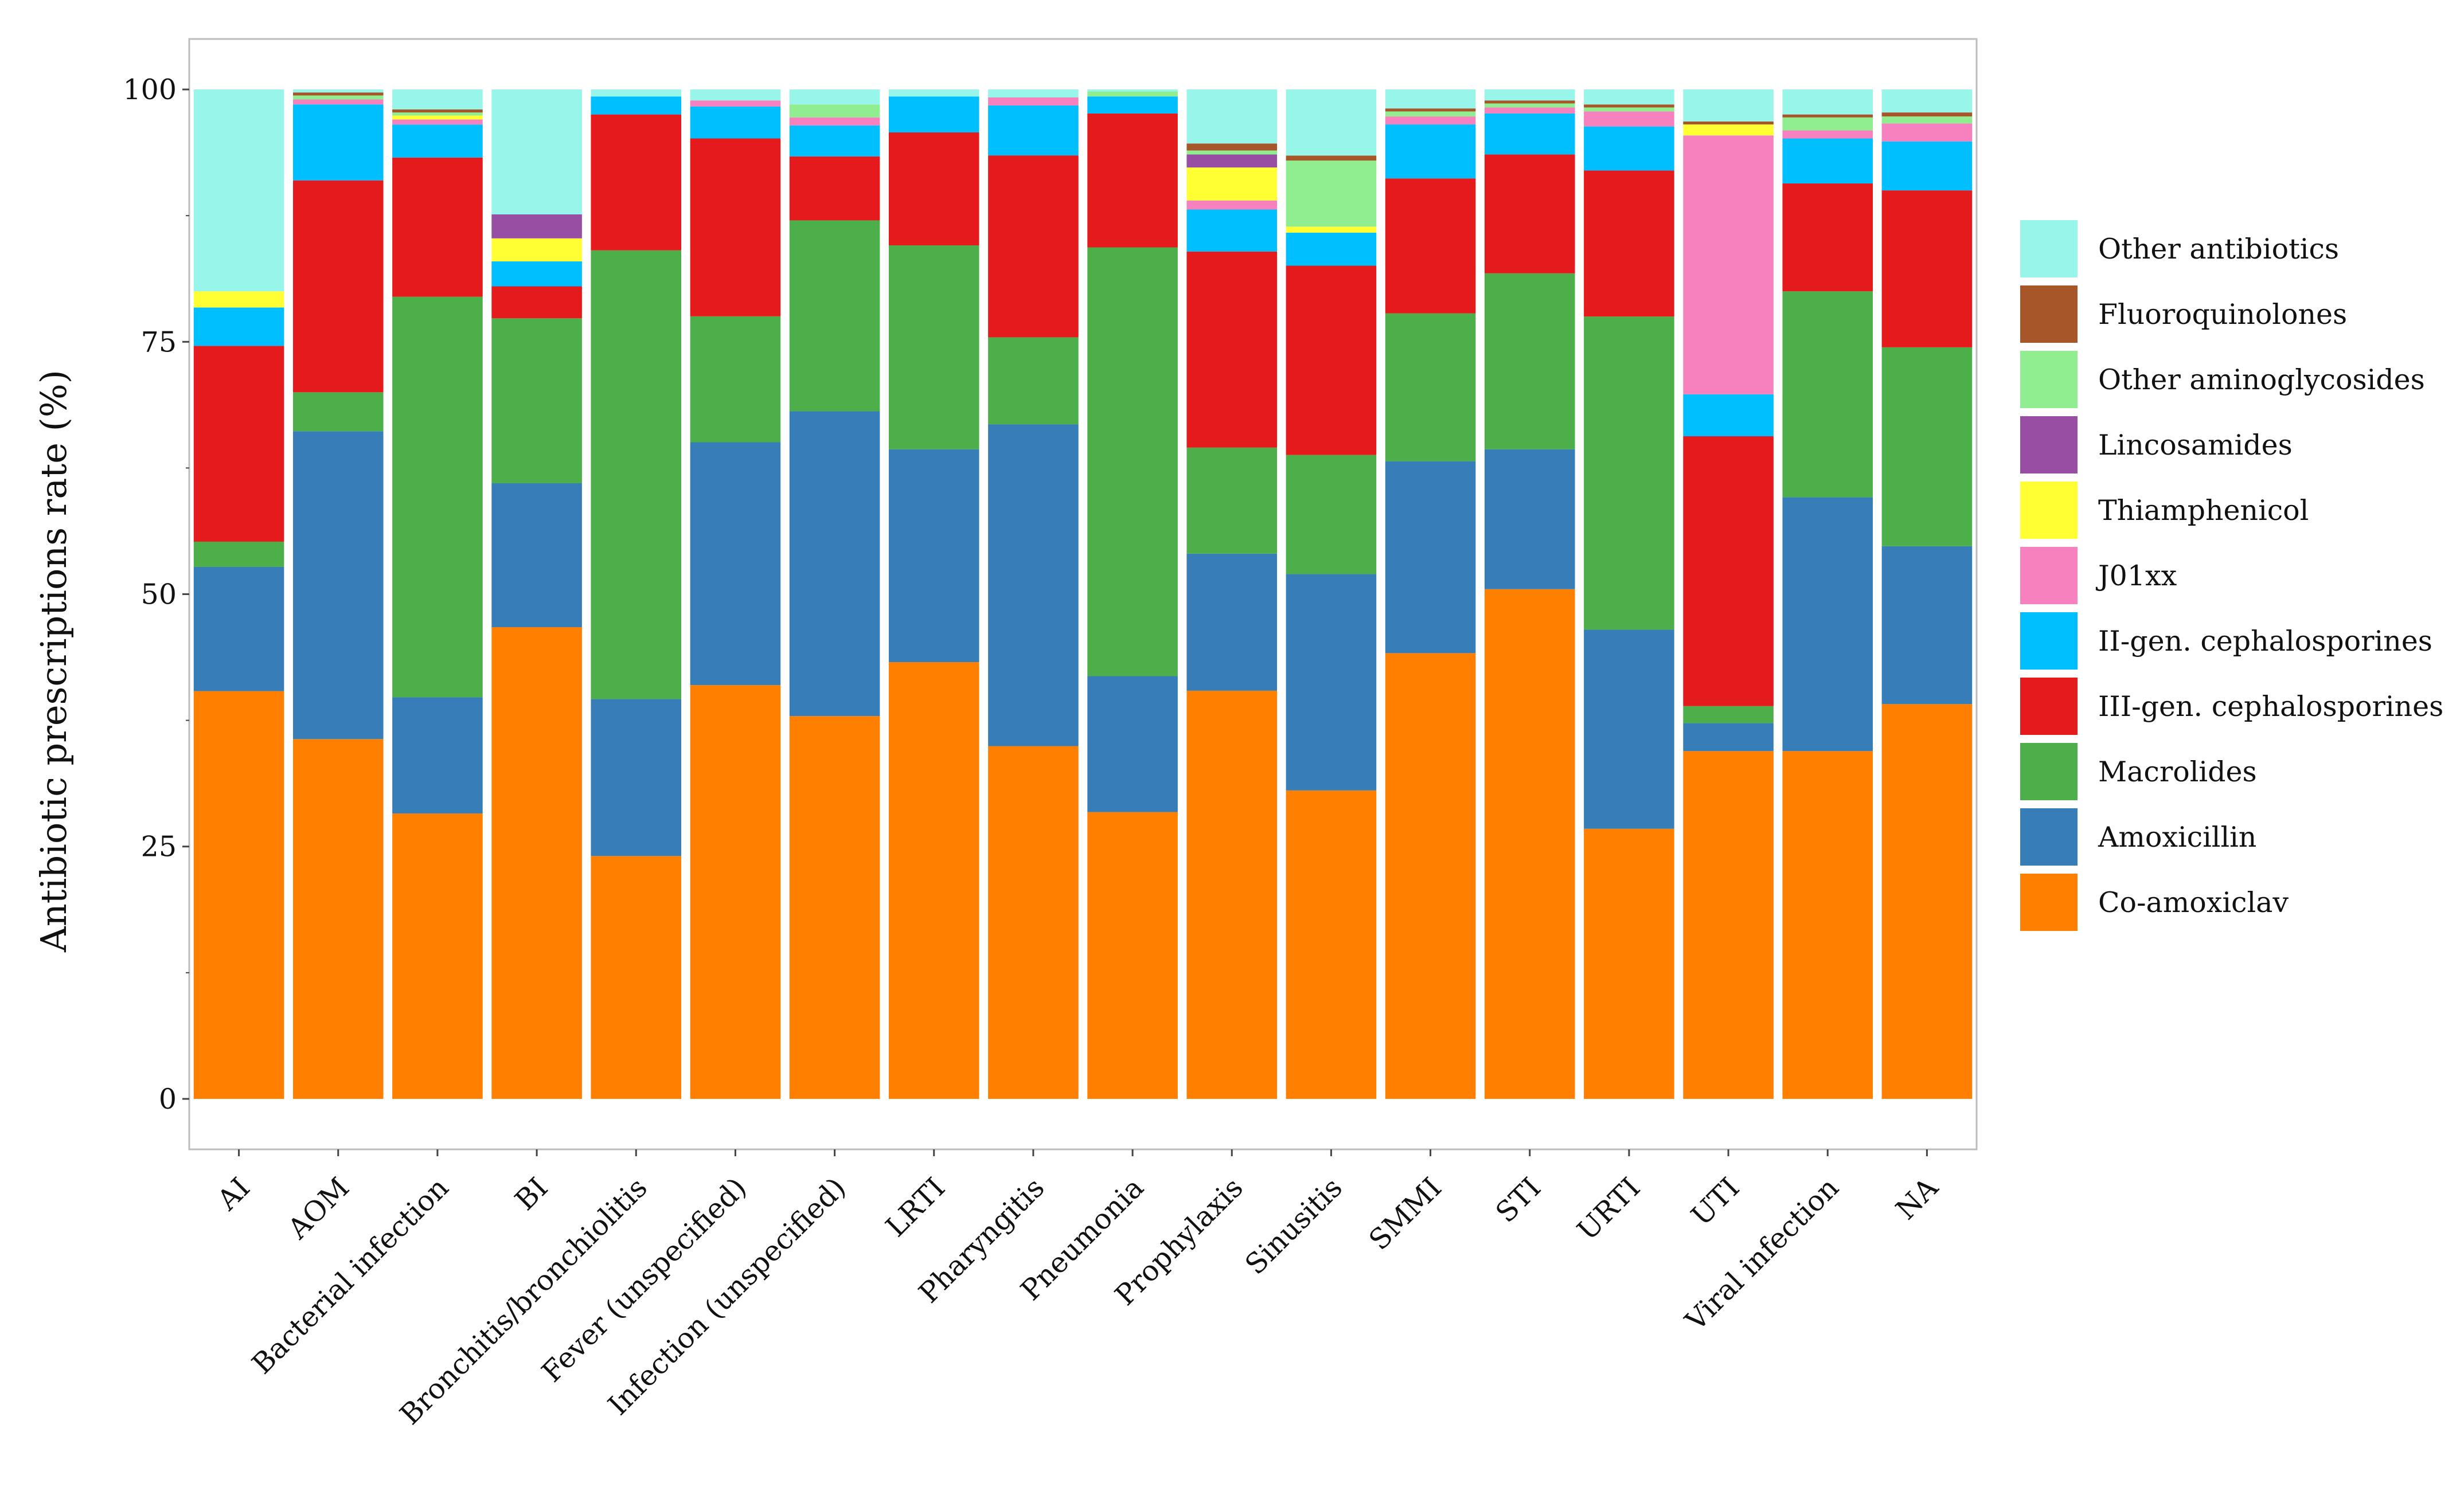 This screenshot has height=1487, width=2464. I want to click on legend-item-lincosamides: Lincosamides, so click(2156, 445).